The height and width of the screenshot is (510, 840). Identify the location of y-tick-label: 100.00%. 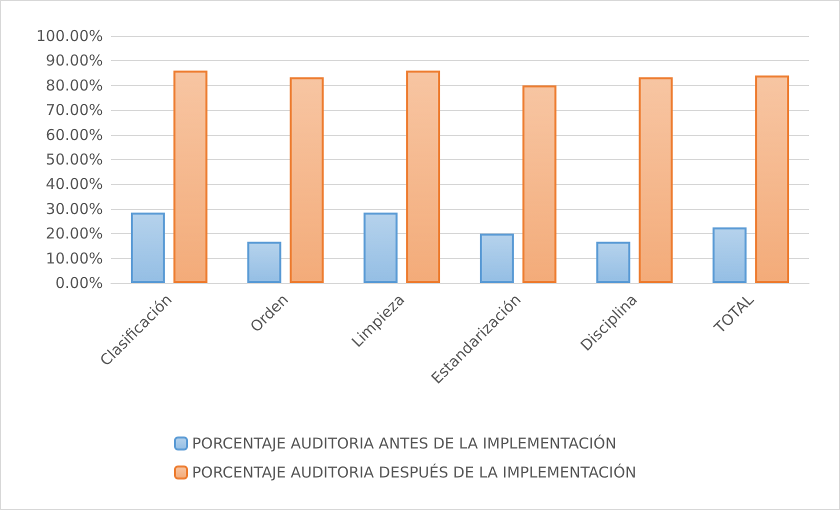
(69, 36).